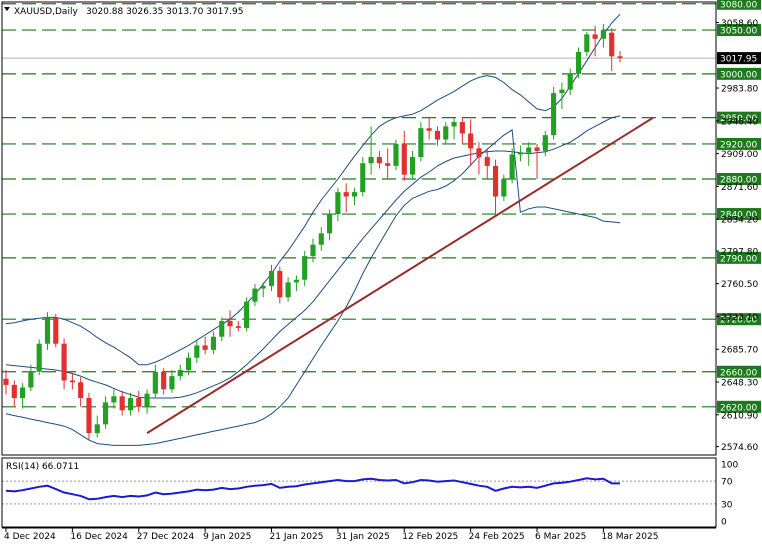 The height and width of the screenshot is (546, 762). Describe the element at coordinates (739, 253) in the screenshot. I see `y-tick-label: 2797.80` at that location.